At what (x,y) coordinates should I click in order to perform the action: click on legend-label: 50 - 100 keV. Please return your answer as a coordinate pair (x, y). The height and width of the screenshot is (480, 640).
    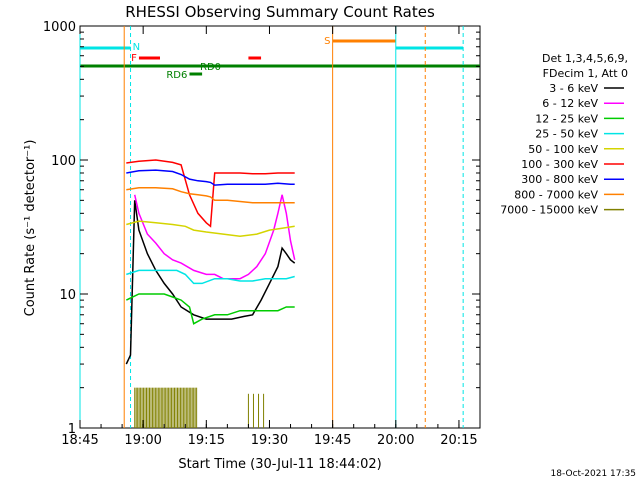
    Looking at the image, I should click on (563, 149).